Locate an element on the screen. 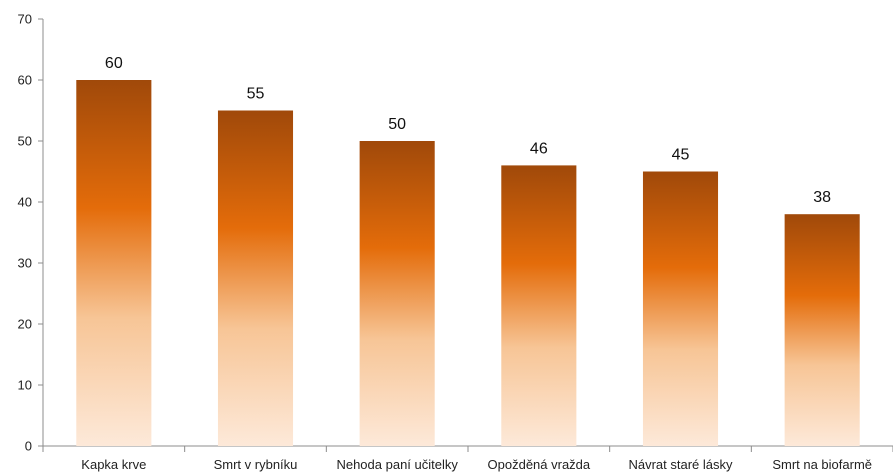 The image size is (893, 473). data-label-5: 45 is located at coordinates (681, 155).